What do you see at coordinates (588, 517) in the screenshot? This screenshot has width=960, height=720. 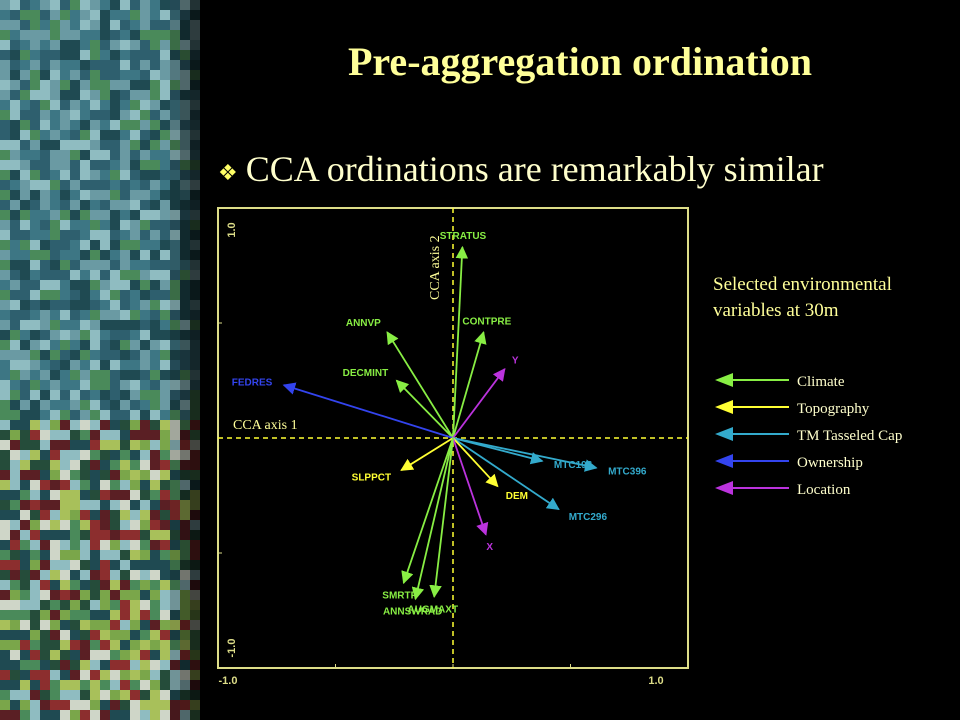 I see `vector-label-mtc296: MTC296` at bounding box center [588, 517].